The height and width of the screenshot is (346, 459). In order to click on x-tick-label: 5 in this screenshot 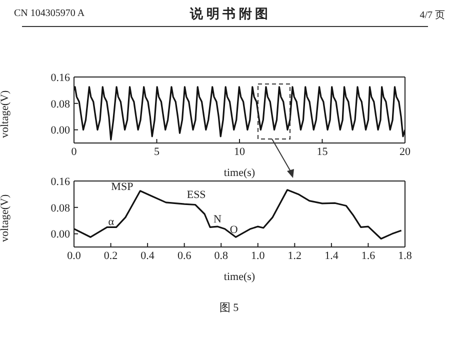, I will do `click(157, 152)`.